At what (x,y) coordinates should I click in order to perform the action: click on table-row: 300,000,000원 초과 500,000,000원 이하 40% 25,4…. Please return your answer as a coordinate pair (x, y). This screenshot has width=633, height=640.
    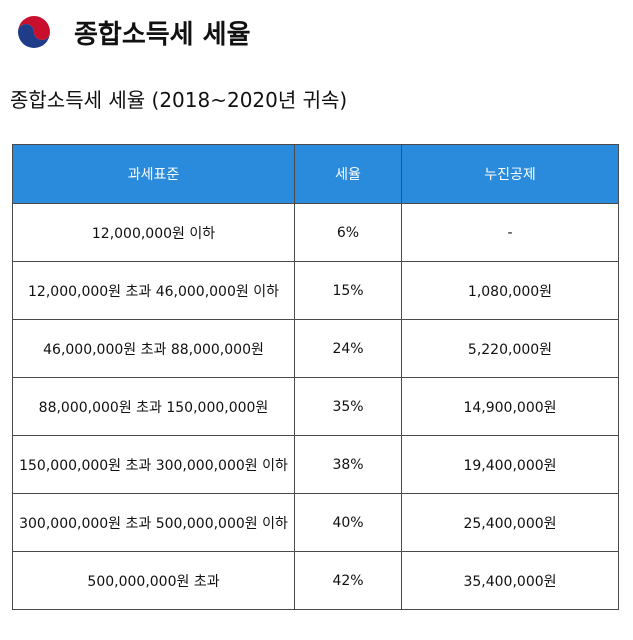
    Looking at the image, I should click on (315, 522).